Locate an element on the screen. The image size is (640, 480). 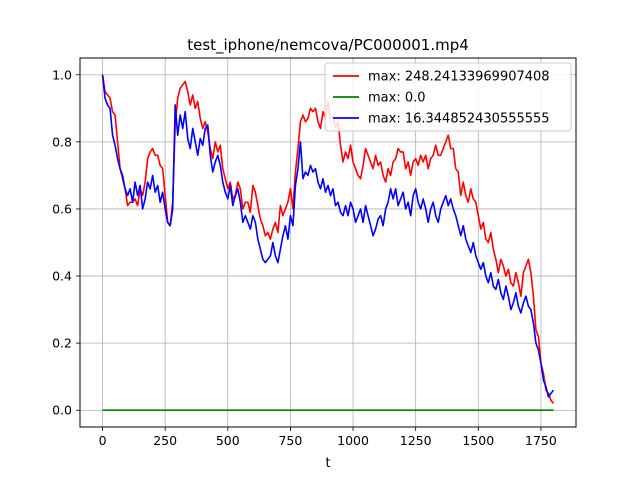
y-tick-label: 0.2 is located at coordinates (62, 343).